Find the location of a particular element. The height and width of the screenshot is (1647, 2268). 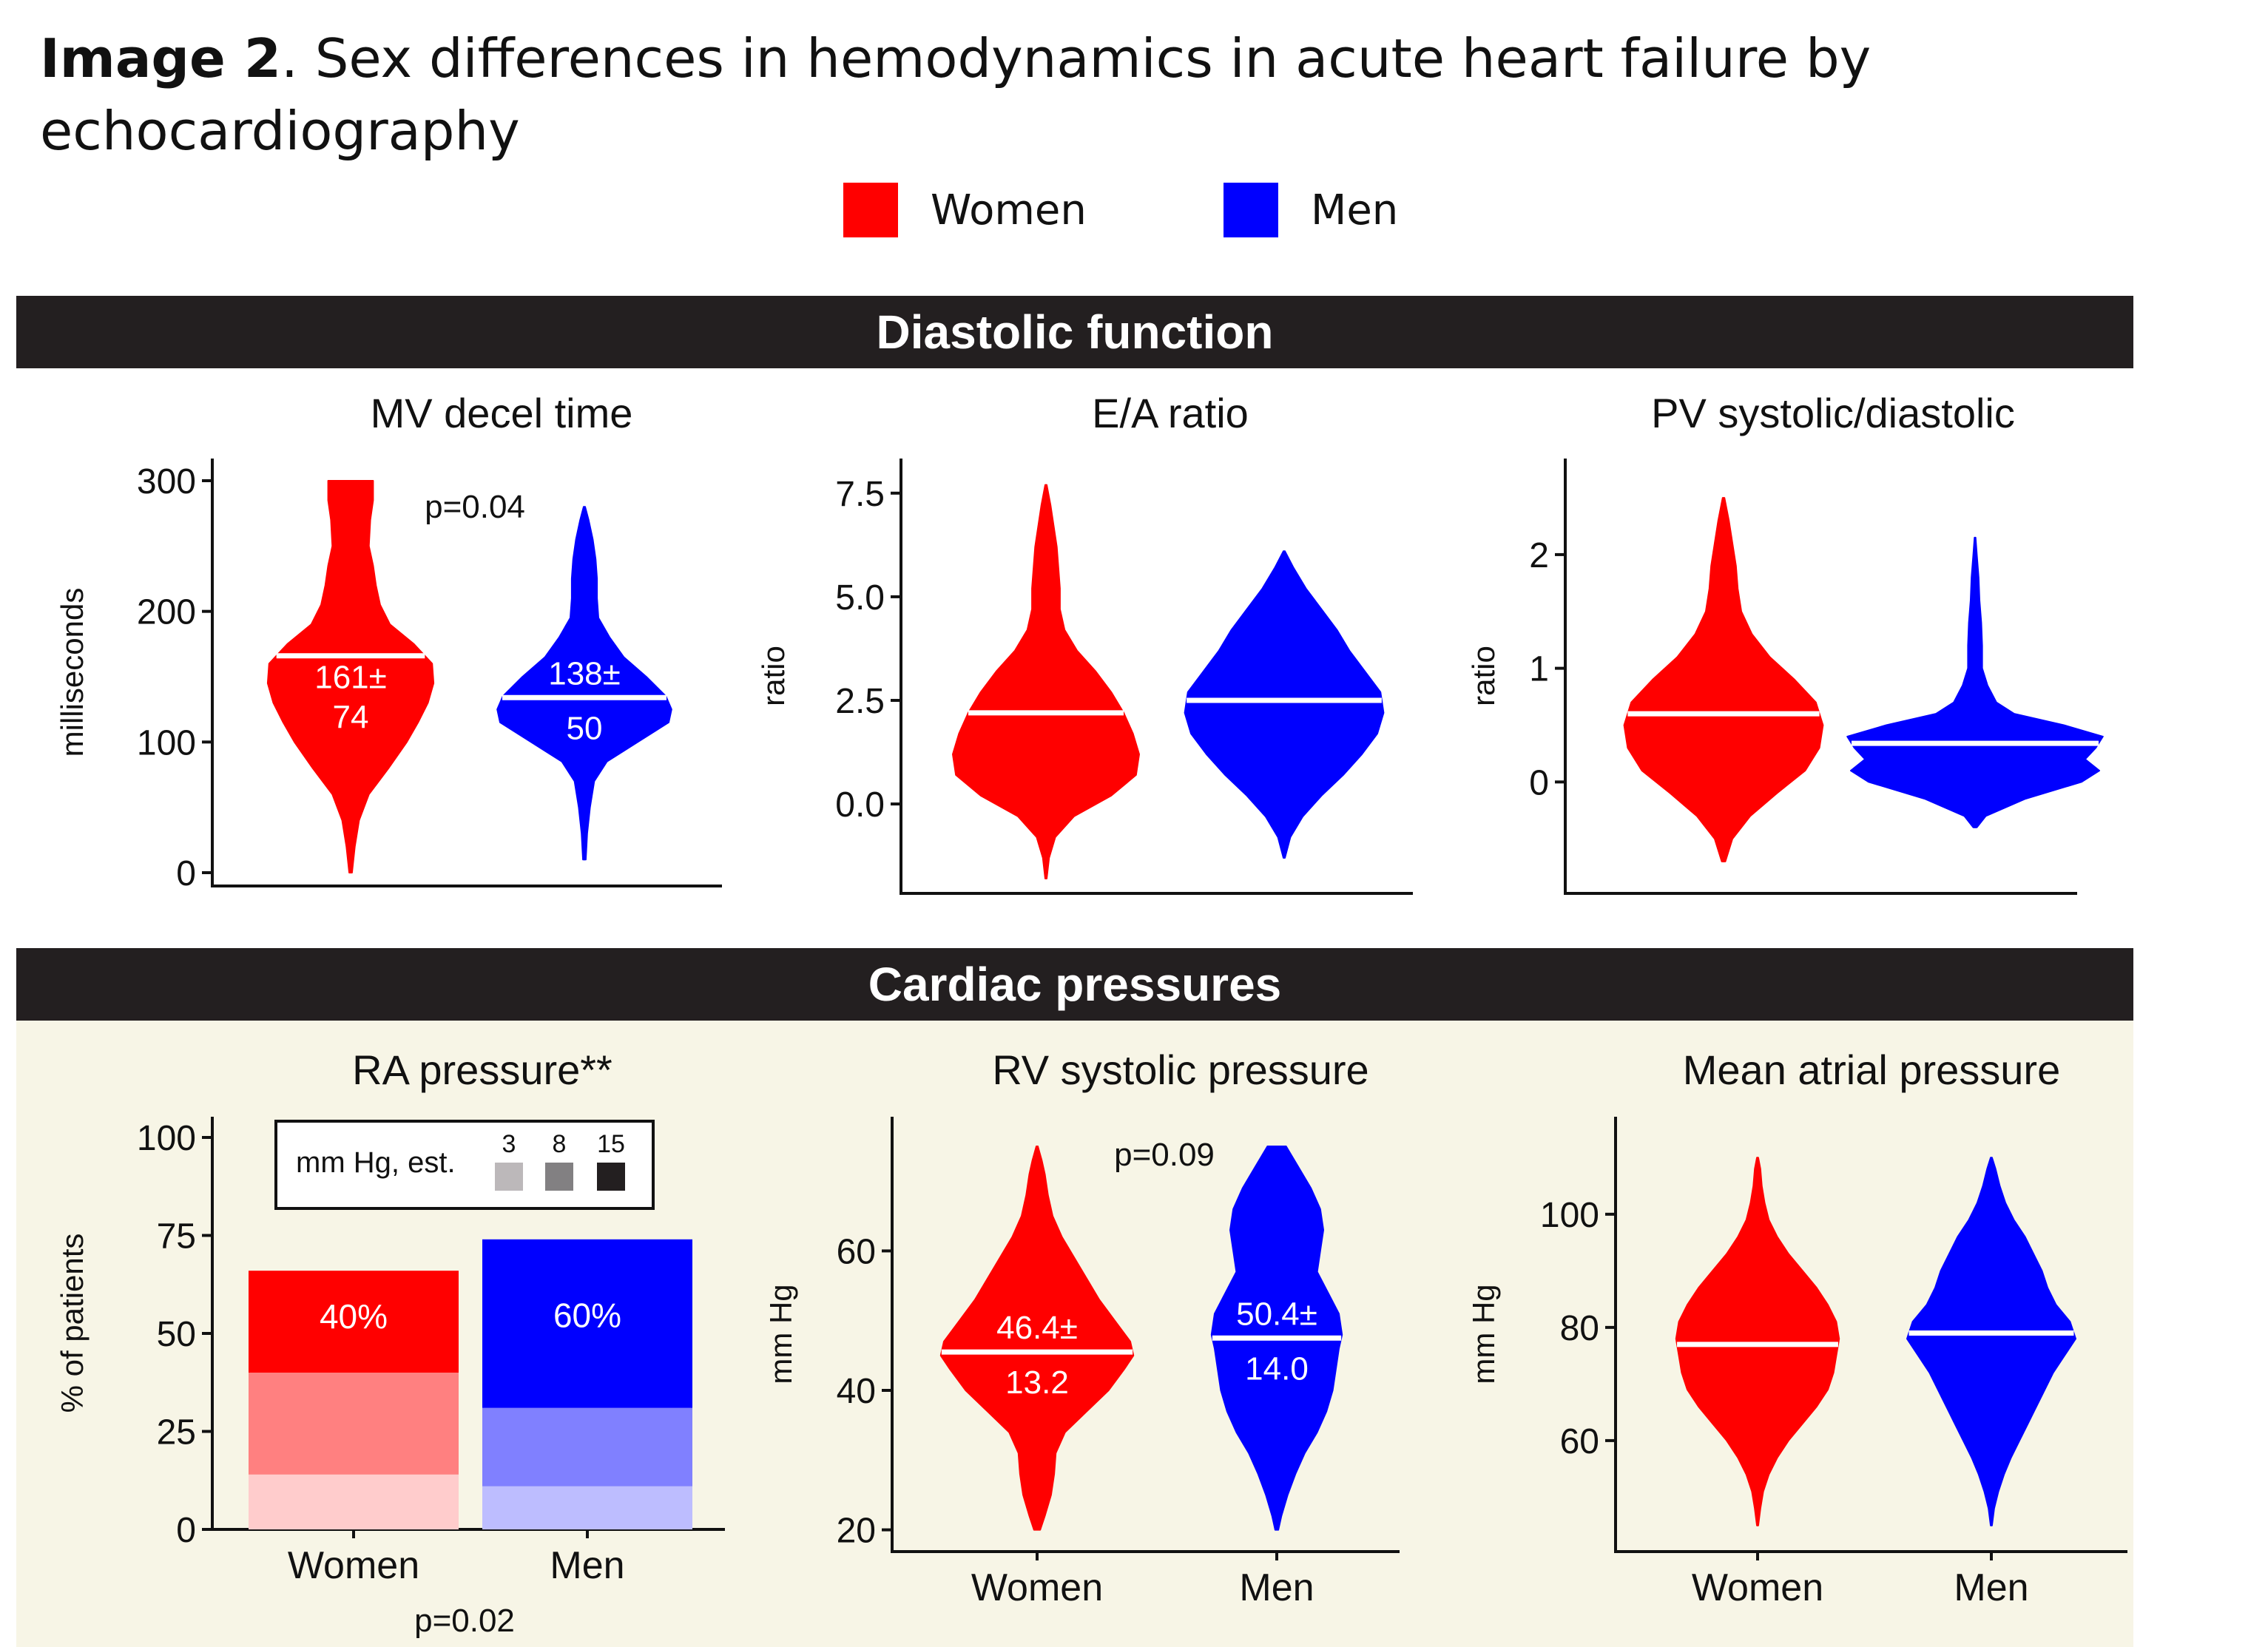

rv-sd-label-women: 13.2 is located at coordinates (1037, 1382).